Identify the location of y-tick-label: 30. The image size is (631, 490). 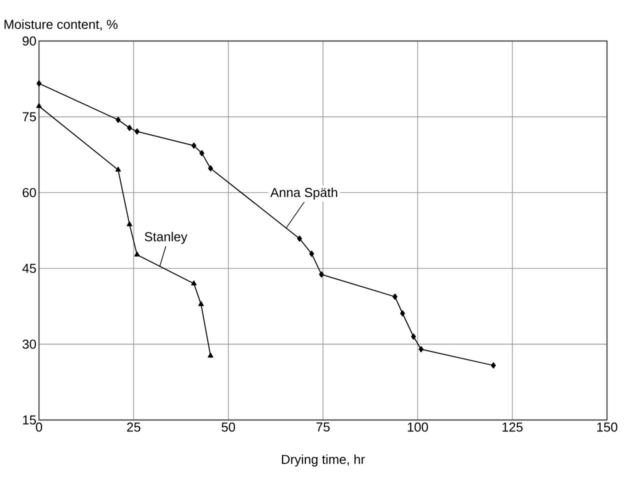
(29, 344).